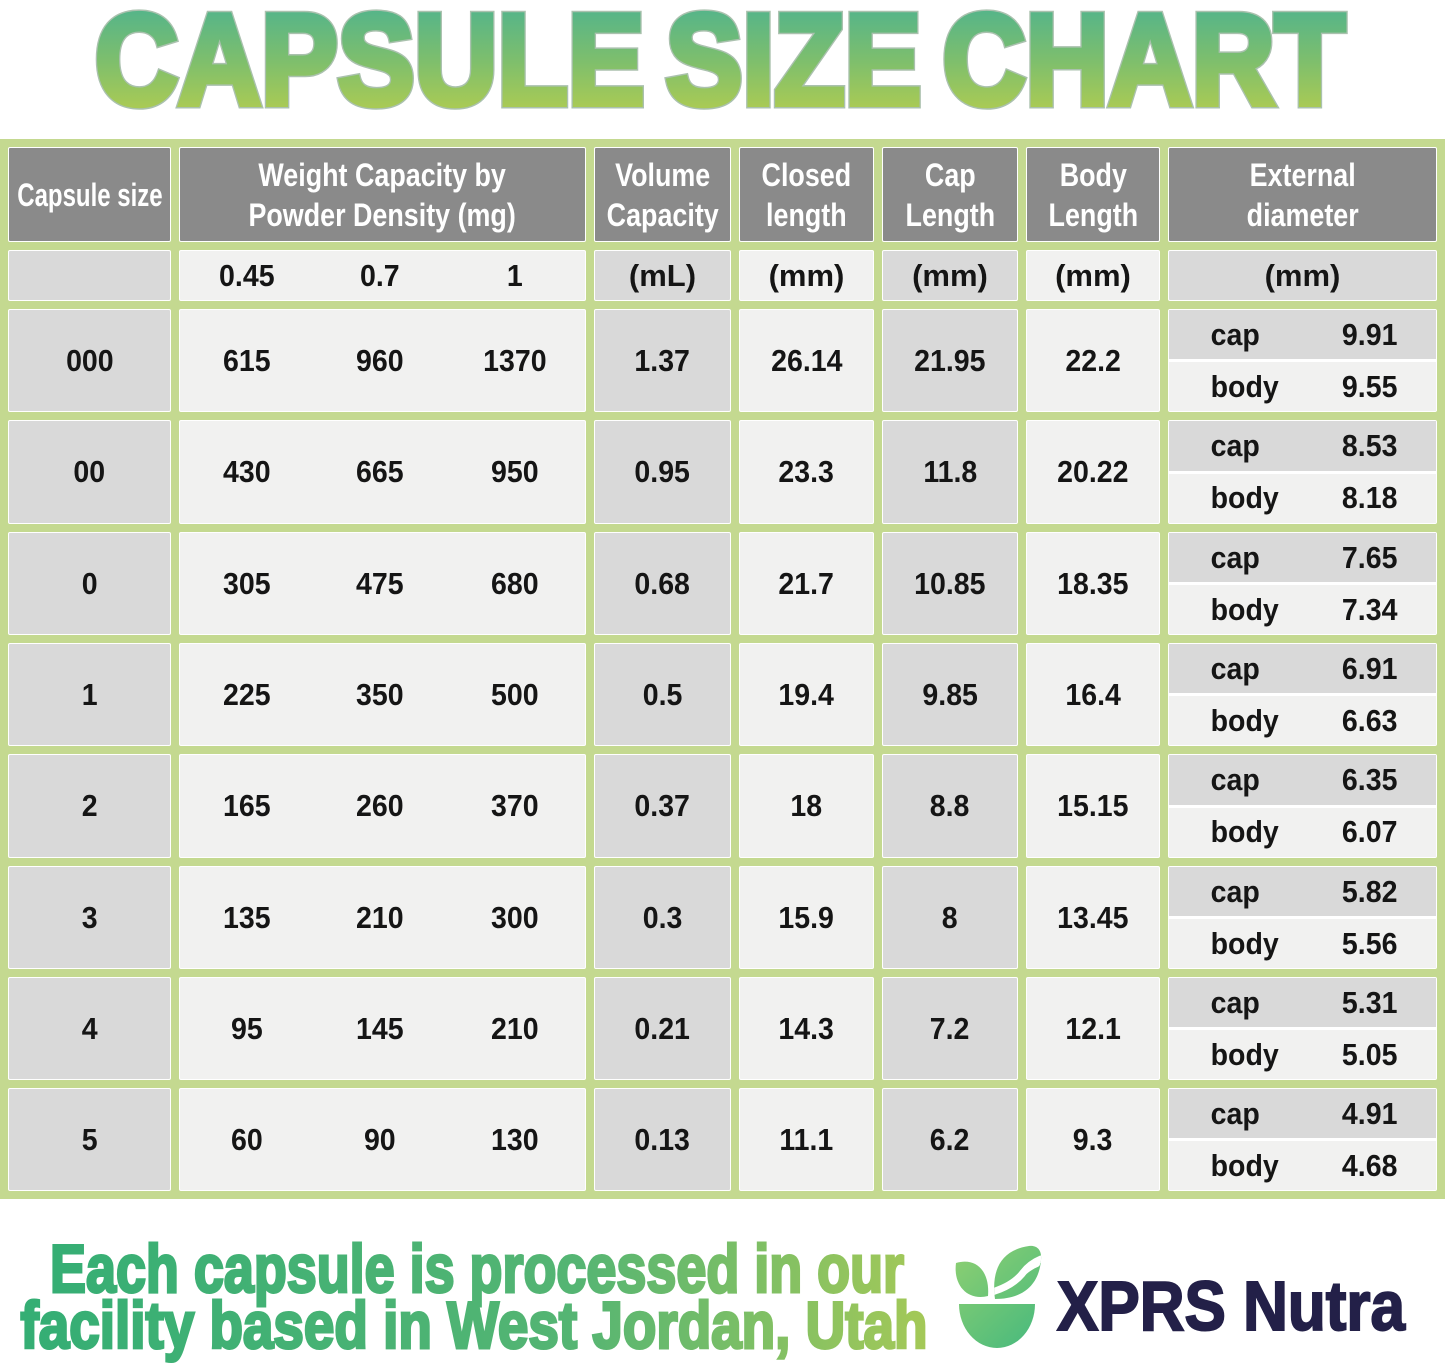 This screenshot has height=1363, width=1445. What do you see at coordinates (720, 66) in the screenshot?
I see `svg-text: CAPSULE SIZE CHART` at bounding box center [720, 66].